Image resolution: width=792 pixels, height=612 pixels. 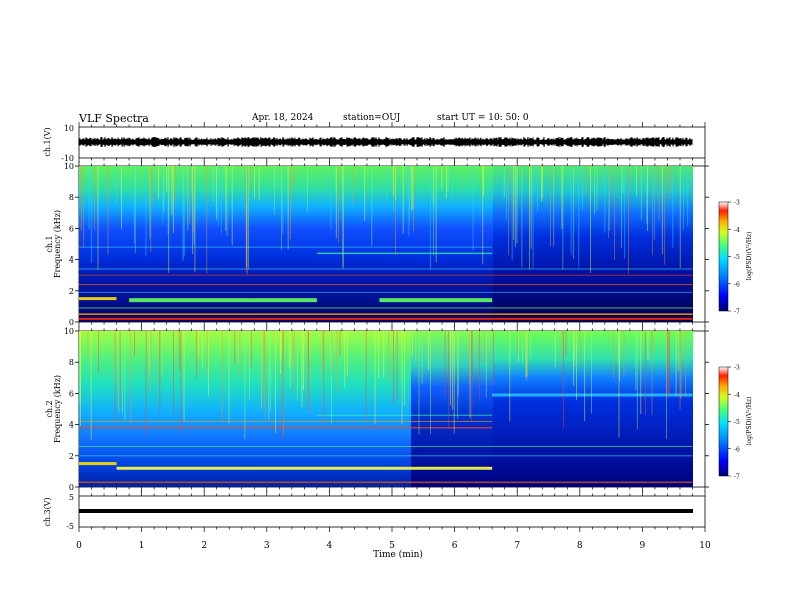 What do you see at coordinates (69, 331) in the screenshot?
I see `ytick-label: 10` at bounding box center [69, 331].